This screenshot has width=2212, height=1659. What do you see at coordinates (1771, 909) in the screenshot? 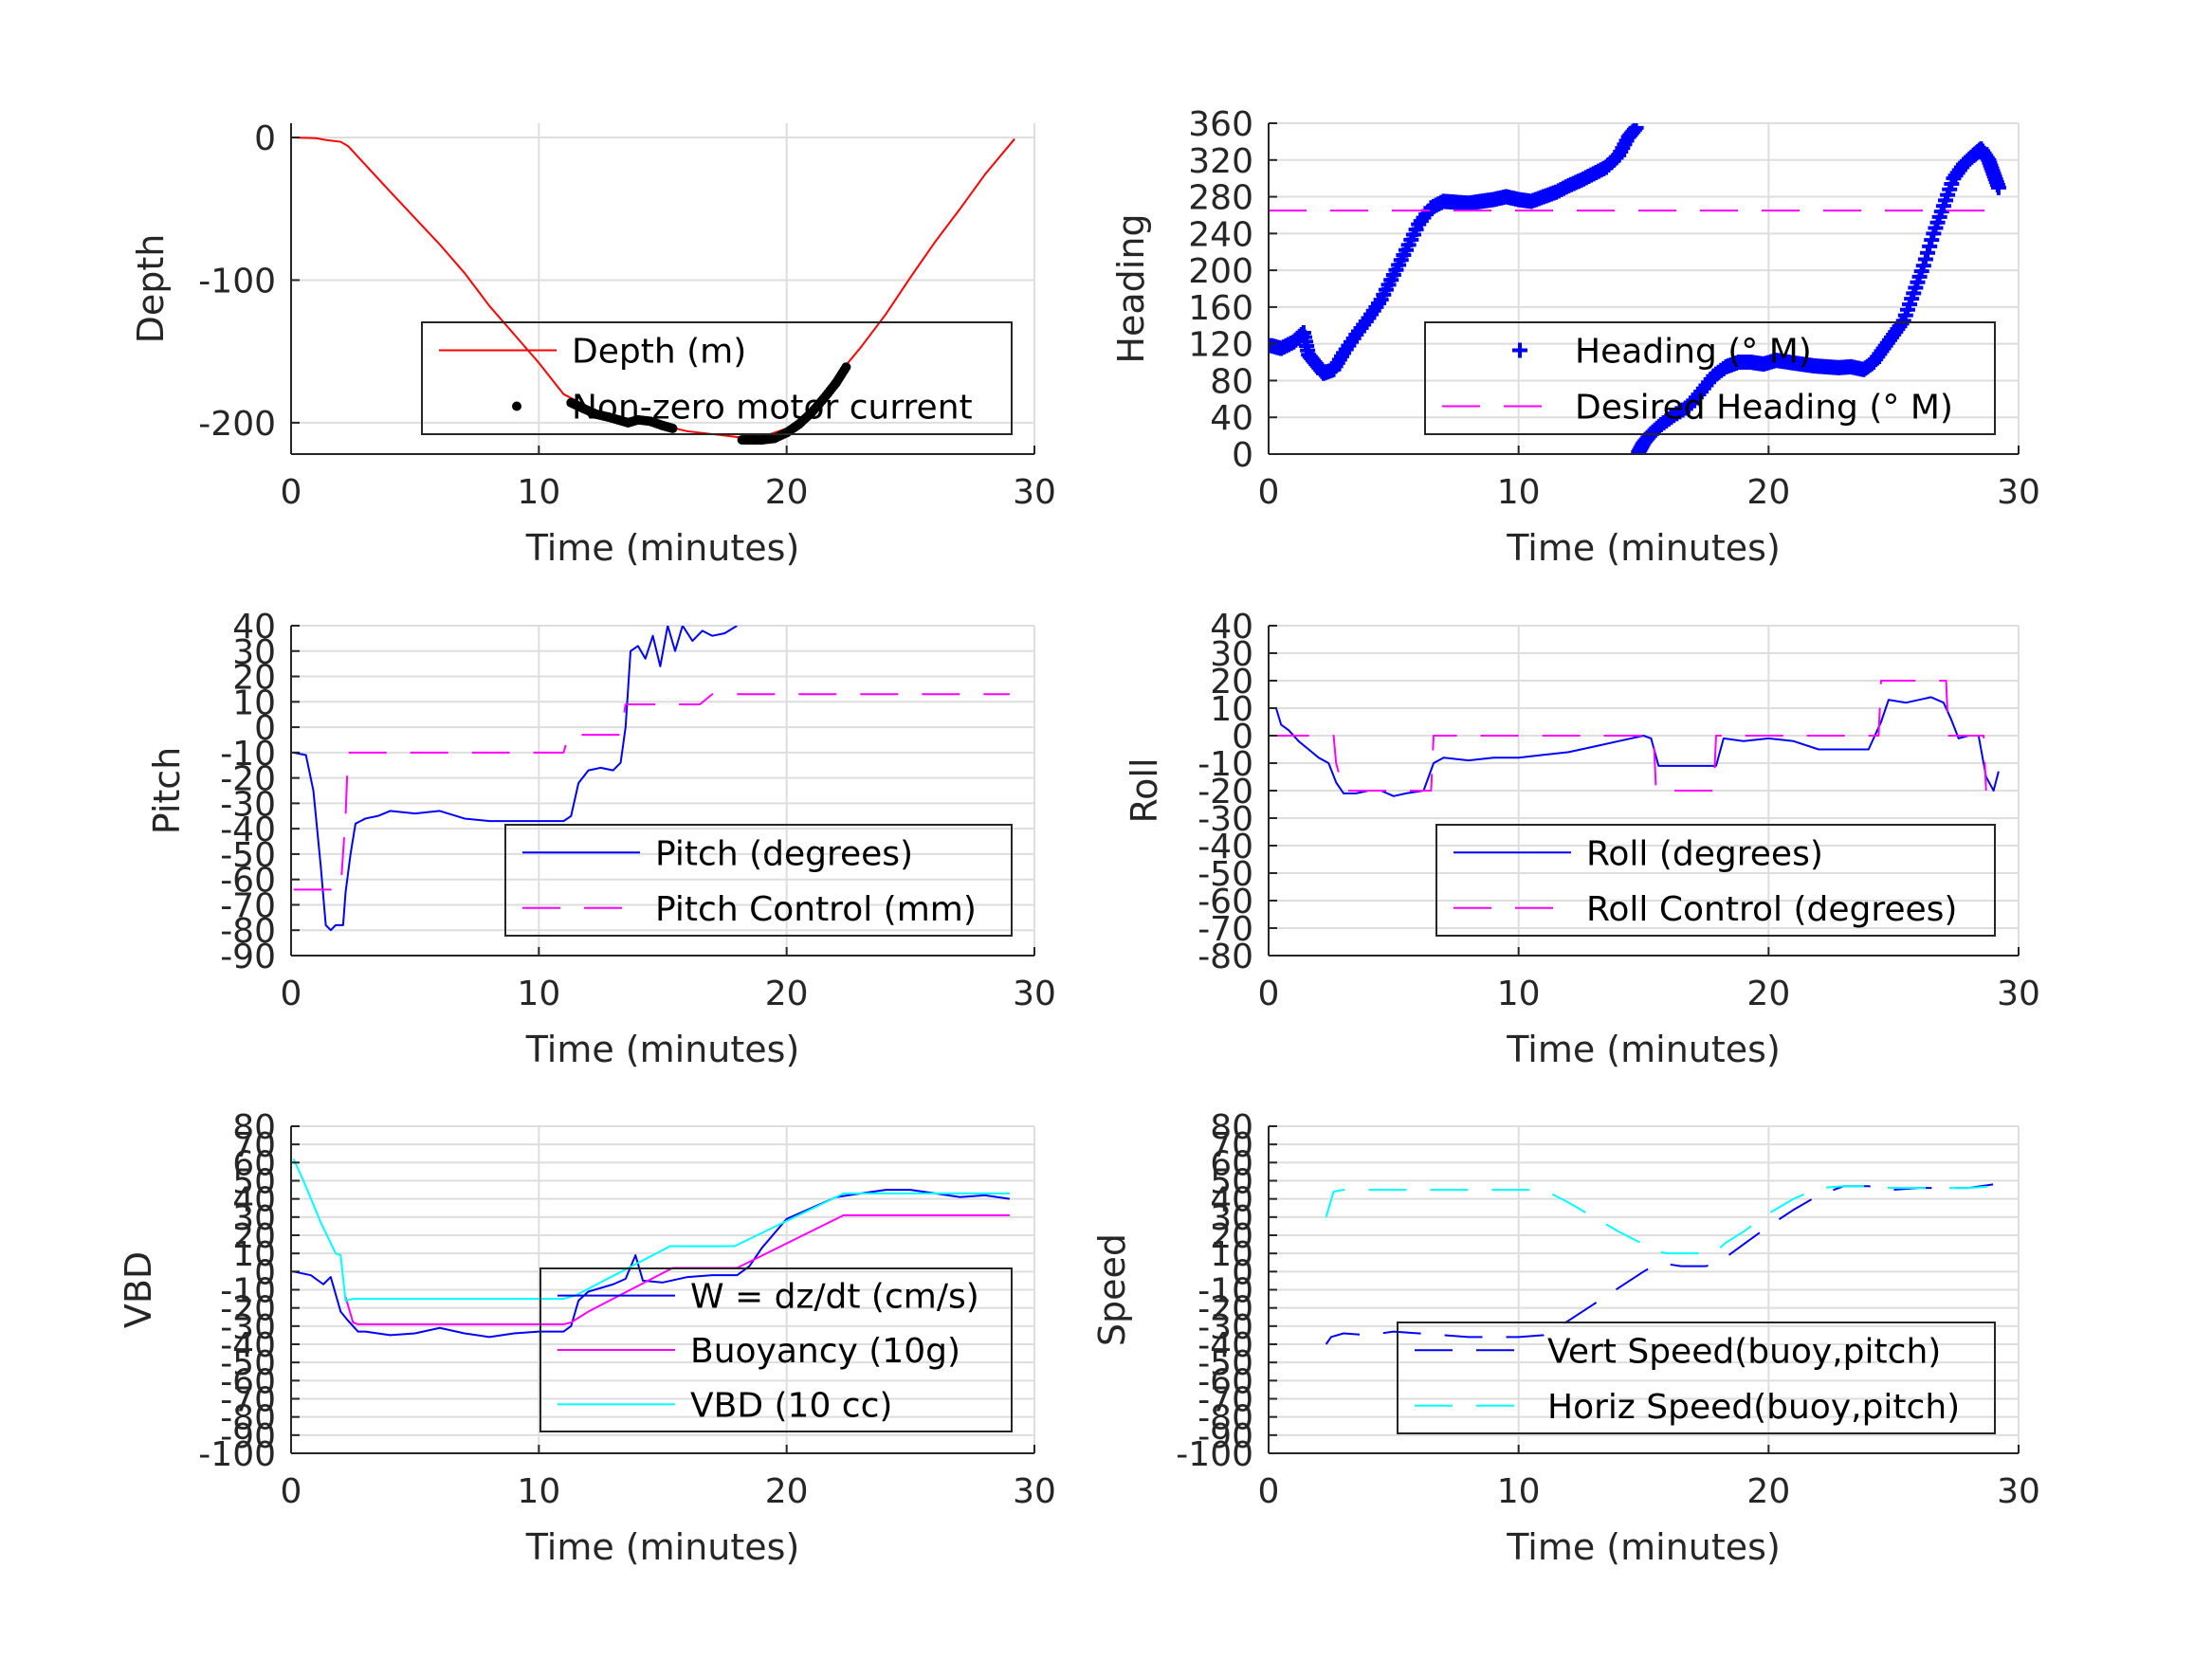
I see `roll-legend-label: Roll Control (degrees)` at bounding box center [1771, 909].